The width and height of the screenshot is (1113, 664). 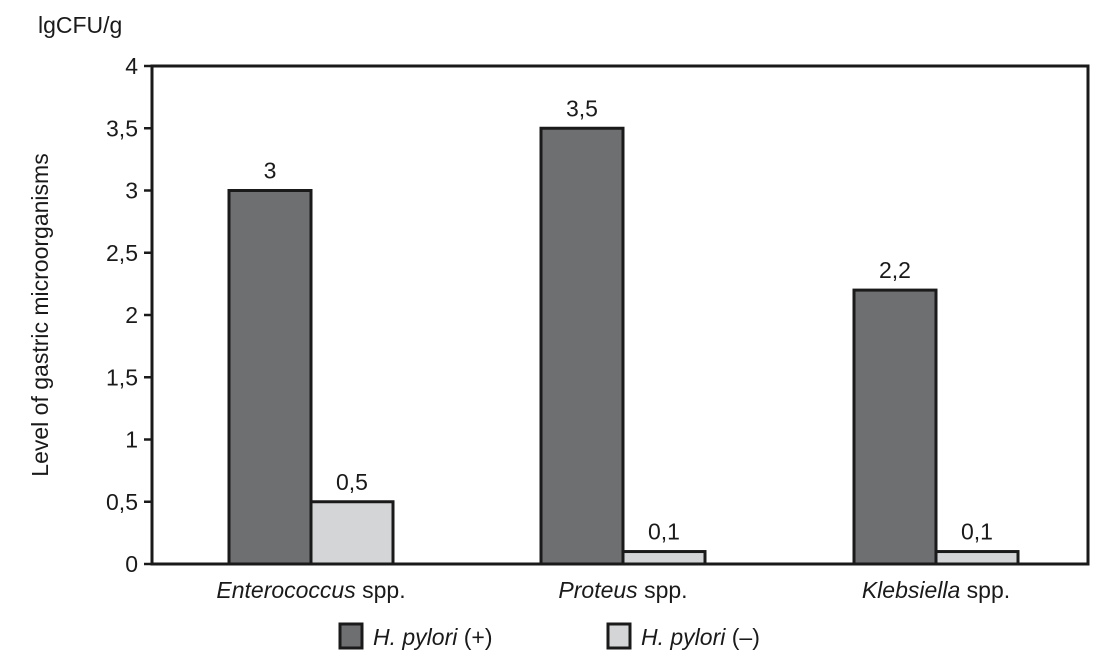 I want to click on legend-label: H. pylori (+), so click(x=433, y=637).